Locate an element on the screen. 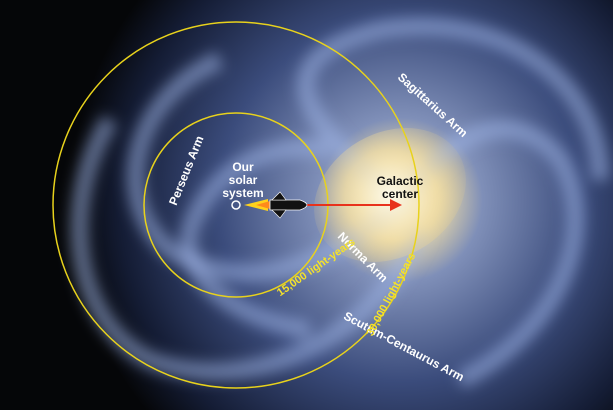  solar-system-label: Our is located at coordinates (243, 167).